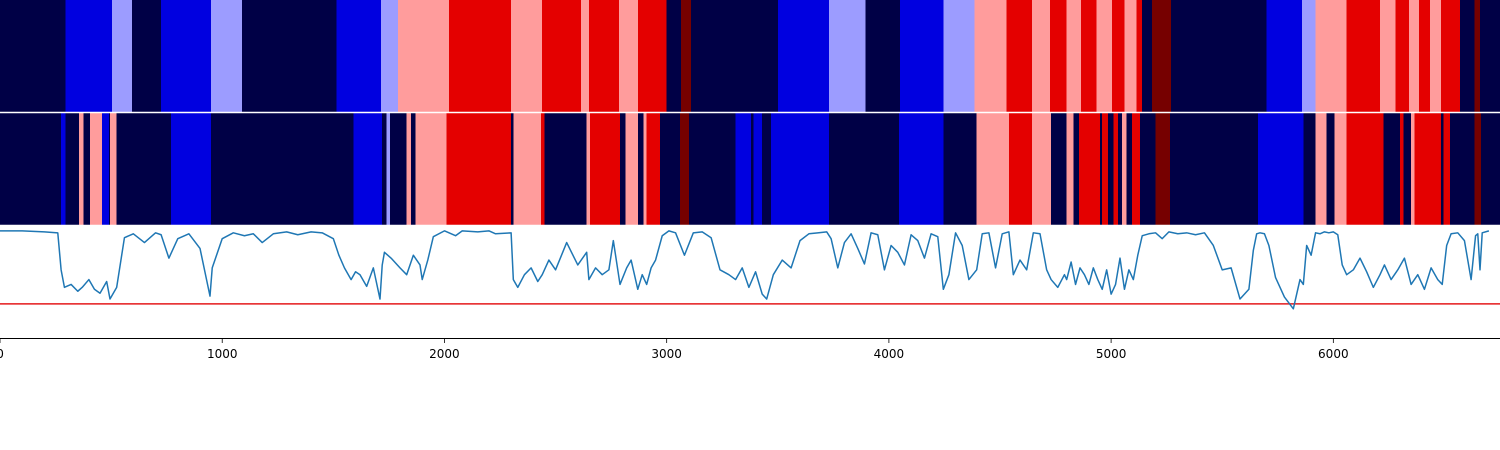  What do you see at coordinates (1333, 354) in the screenshot?
I see `x-tick-label: 6000` at bounding box center [1333, 354].